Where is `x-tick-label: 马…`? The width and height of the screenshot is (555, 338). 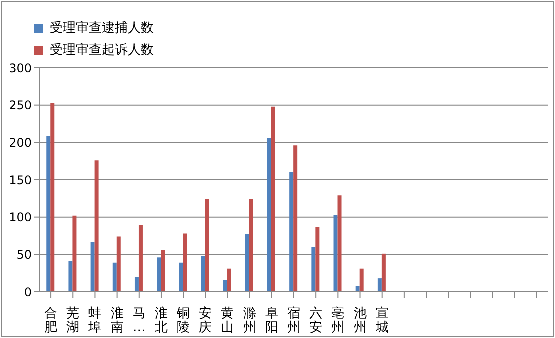
x-tick-label: 马… is located at coordinates (139, 321).